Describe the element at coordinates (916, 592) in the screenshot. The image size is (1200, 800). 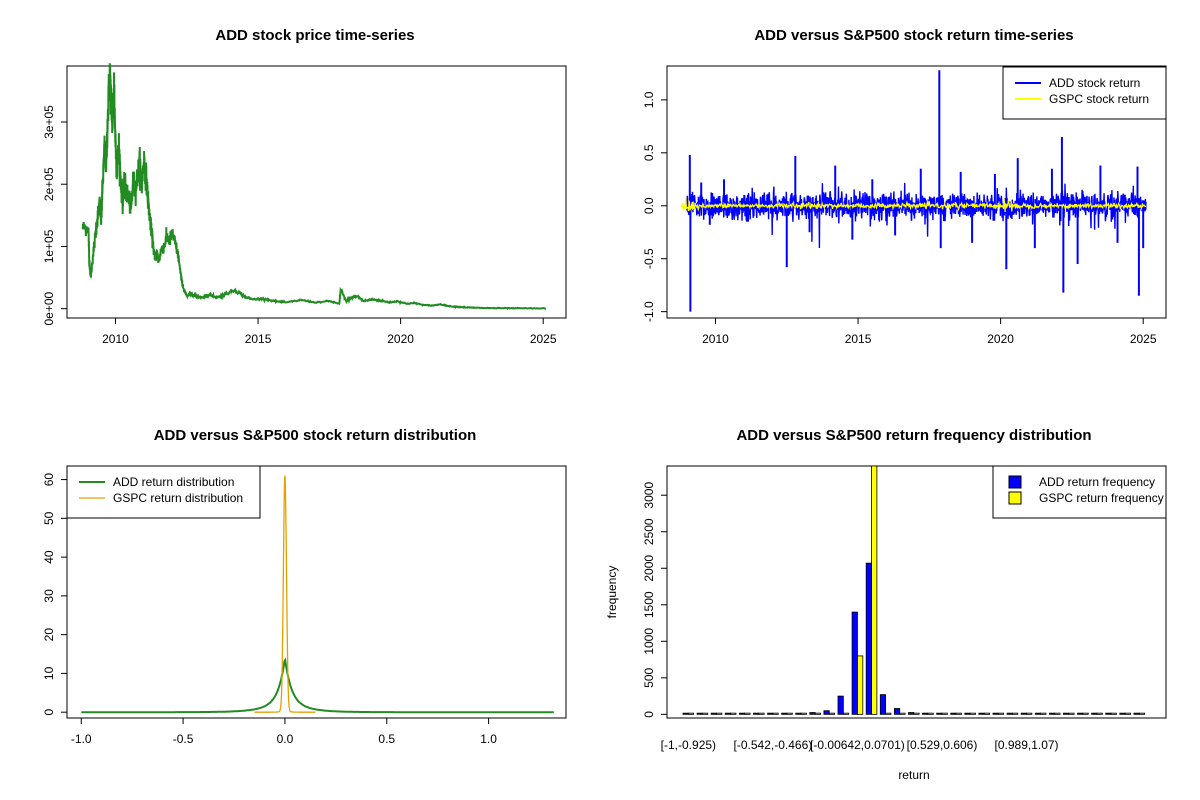
I see `frequency-plot-frame` at that location.